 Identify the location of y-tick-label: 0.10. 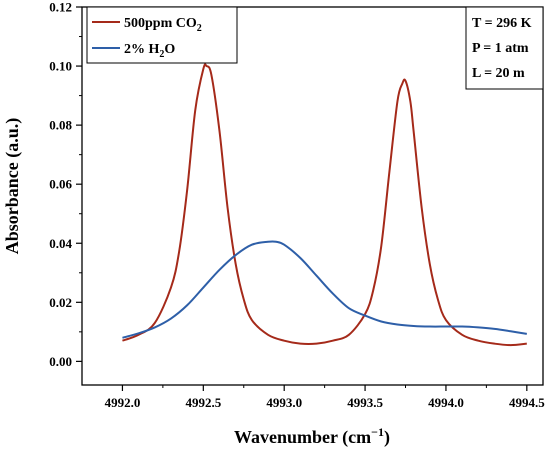
(60, 66).